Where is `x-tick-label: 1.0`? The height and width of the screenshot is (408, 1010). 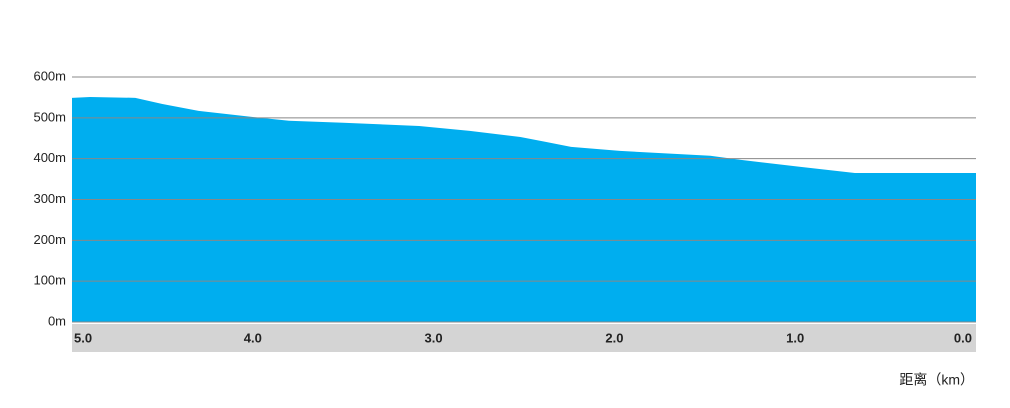
x-tick-label: 1.0 is located at coordinates (795, 337).